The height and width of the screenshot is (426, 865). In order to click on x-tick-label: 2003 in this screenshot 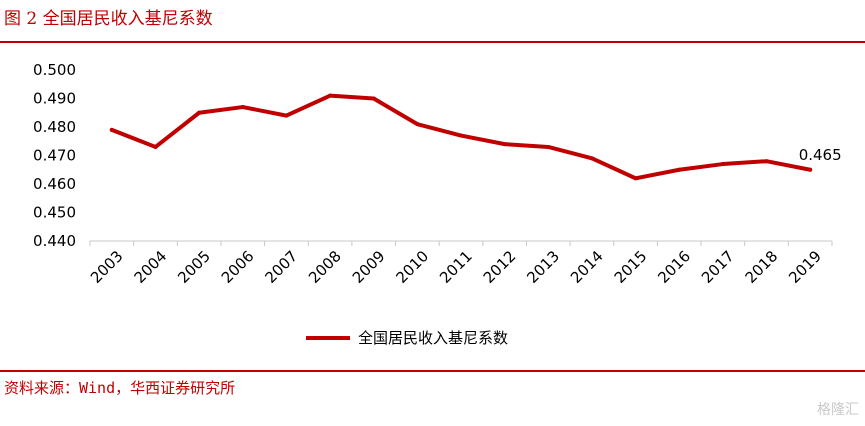, I will do `click(107, 267)`.